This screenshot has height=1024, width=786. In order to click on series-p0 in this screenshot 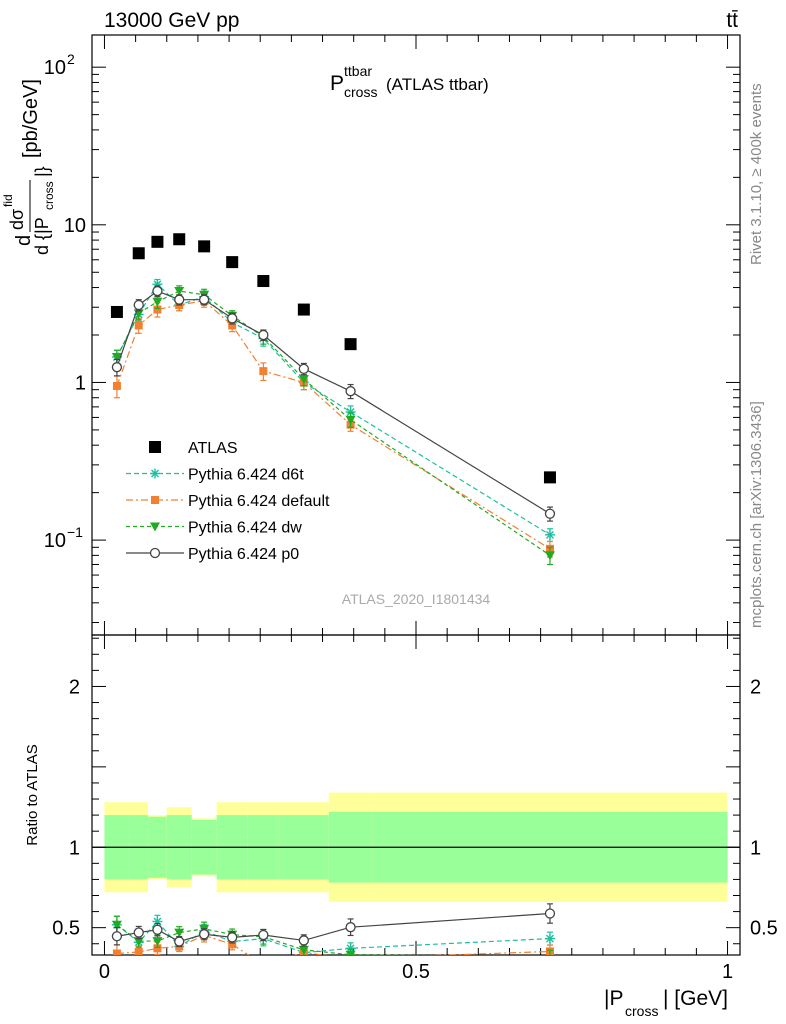, I will do `click(333, 403)`.